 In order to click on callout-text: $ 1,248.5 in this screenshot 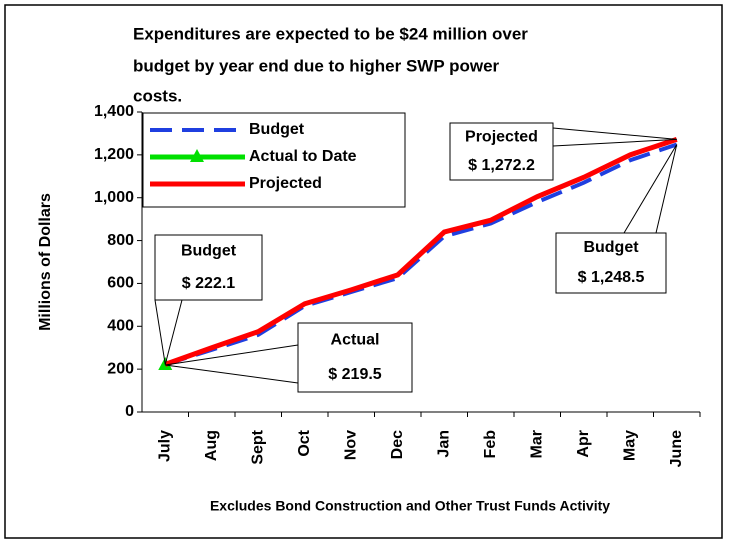, I will do `click(611, 277)`.